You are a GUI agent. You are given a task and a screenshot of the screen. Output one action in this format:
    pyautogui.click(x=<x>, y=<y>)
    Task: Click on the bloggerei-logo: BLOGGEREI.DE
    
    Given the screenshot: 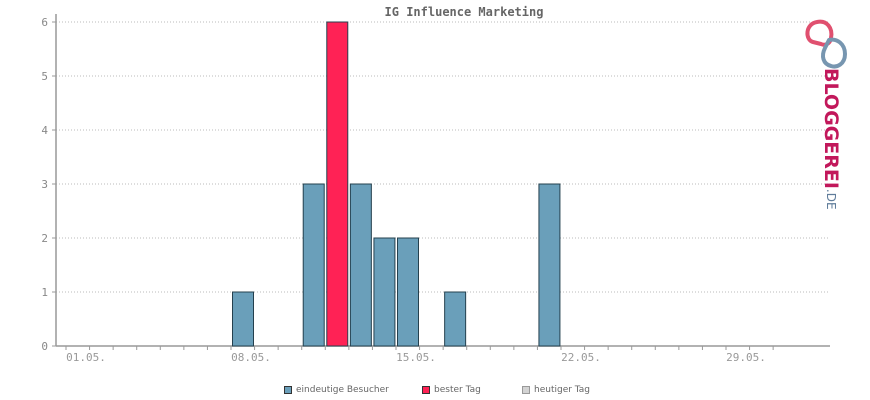 What is the action you would take?
    pyautogui.click(x=834, y=118)
    